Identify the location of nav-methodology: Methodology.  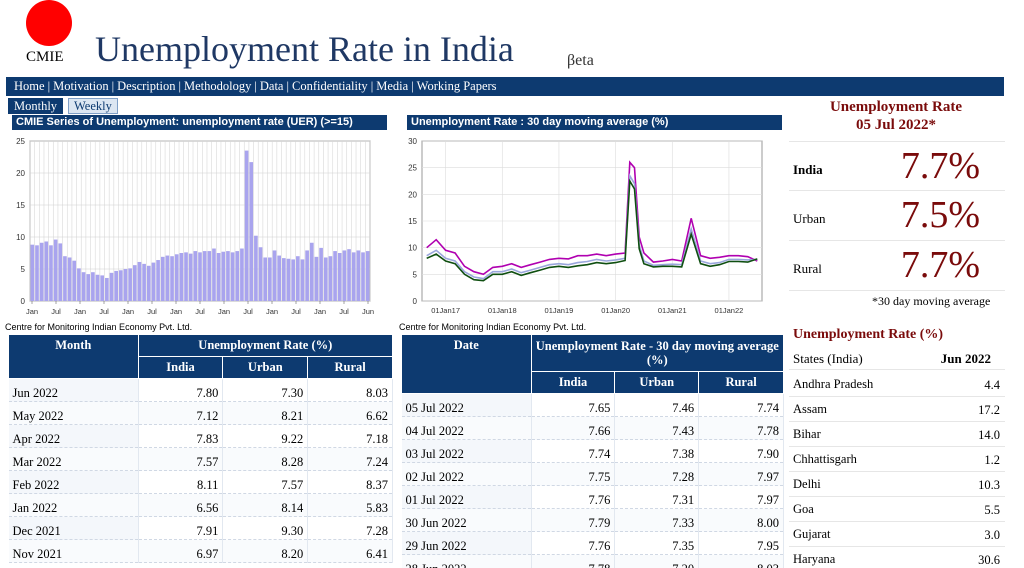
(218, 86).